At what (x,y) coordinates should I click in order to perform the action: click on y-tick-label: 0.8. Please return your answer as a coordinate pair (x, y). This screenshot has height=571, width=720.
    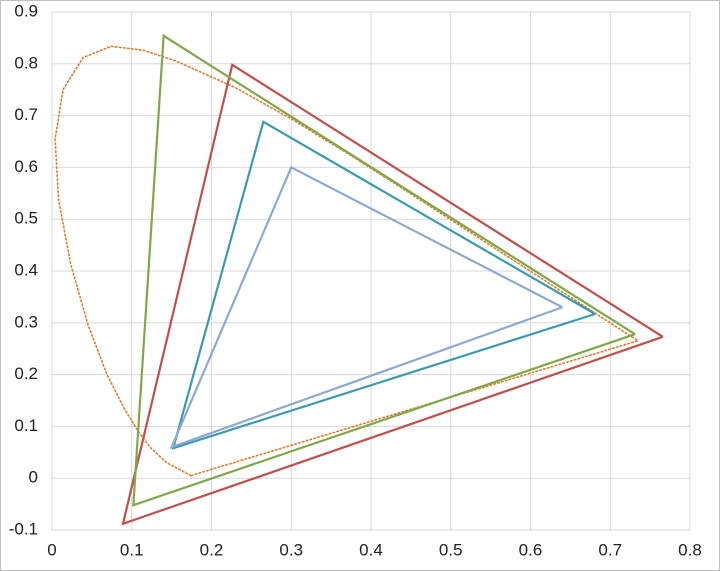
    Looking at the image, I should click on (26, 62).